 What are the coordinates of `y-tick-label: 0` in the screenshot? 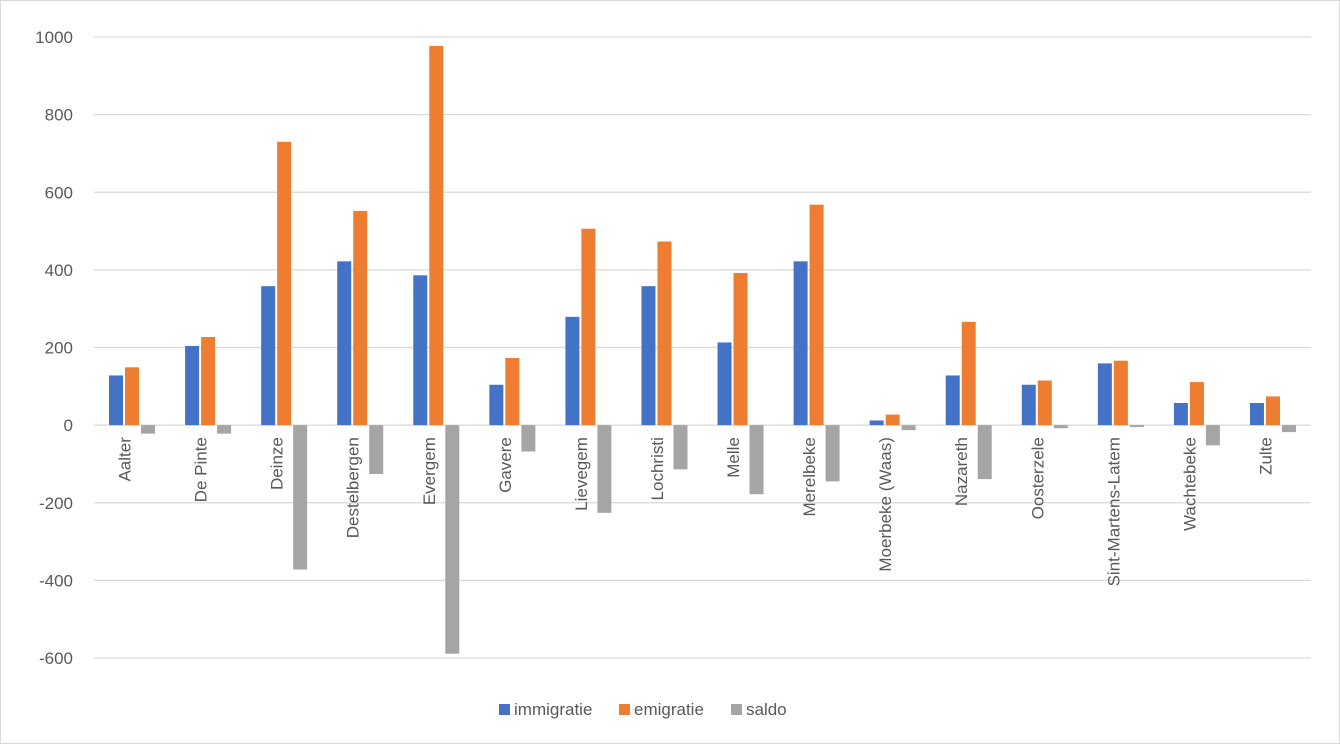 It's located at (68, 425).